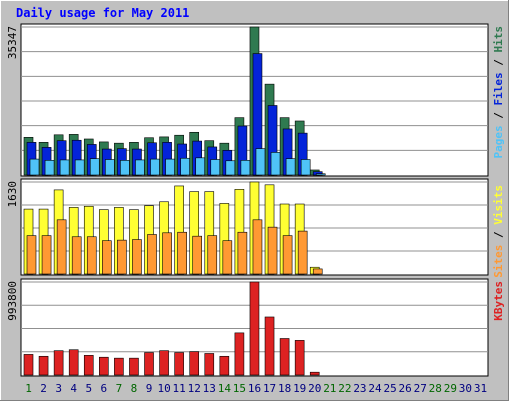 This screenshot has width=509, height=401. What do you see at coordinates (389, 388) in the screenshot?
I see `x-tick-day-25: 25` at bounding box center [389, 388].